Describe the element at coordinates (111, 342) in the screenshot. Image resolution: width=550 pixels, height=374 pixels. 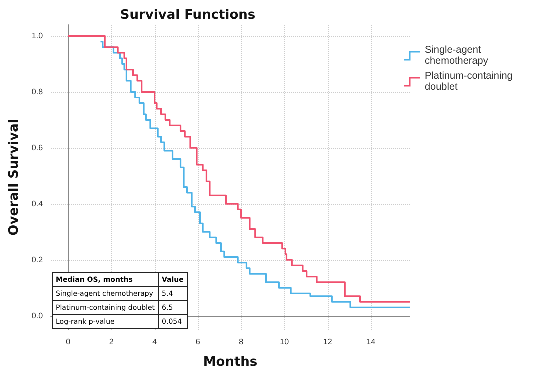
I see `x-tick-label: 2` at that location.